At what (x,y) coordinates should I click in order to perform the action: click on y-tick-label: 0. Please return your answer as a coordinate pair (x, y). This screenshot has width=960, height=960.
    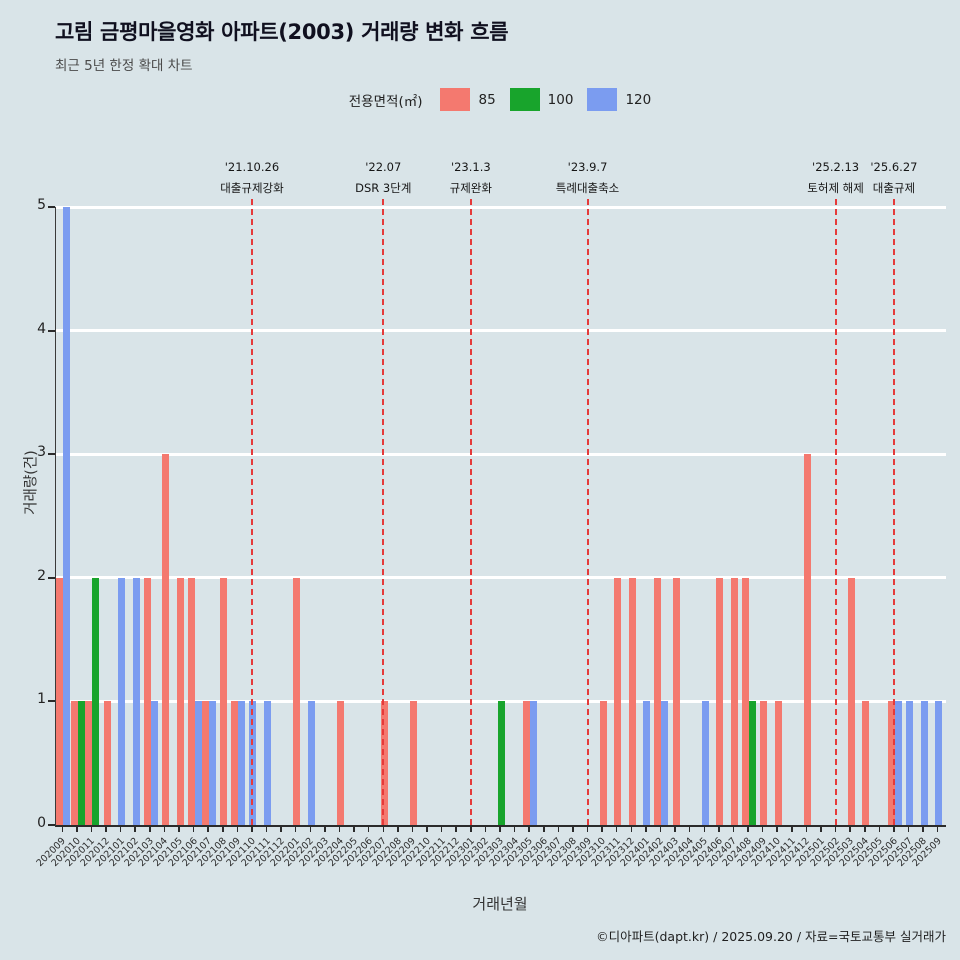
    Looking at the image, I should click on (41, 823).